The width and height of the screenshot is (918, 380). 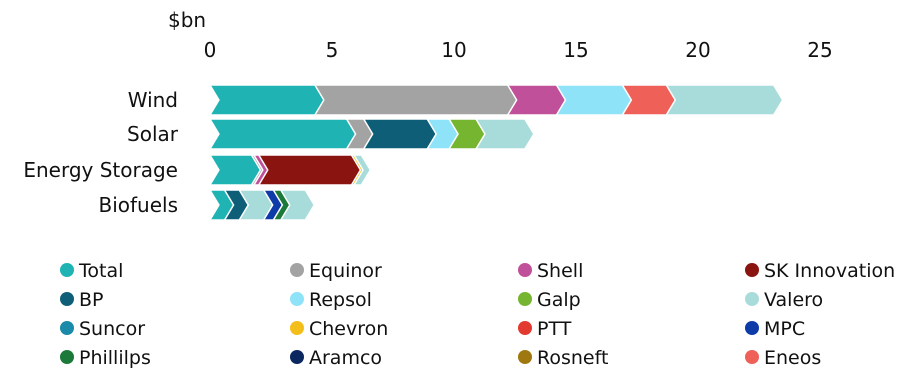 I want to click on legend-label-rosneft: Rosneft, so click(x=572, y=358).